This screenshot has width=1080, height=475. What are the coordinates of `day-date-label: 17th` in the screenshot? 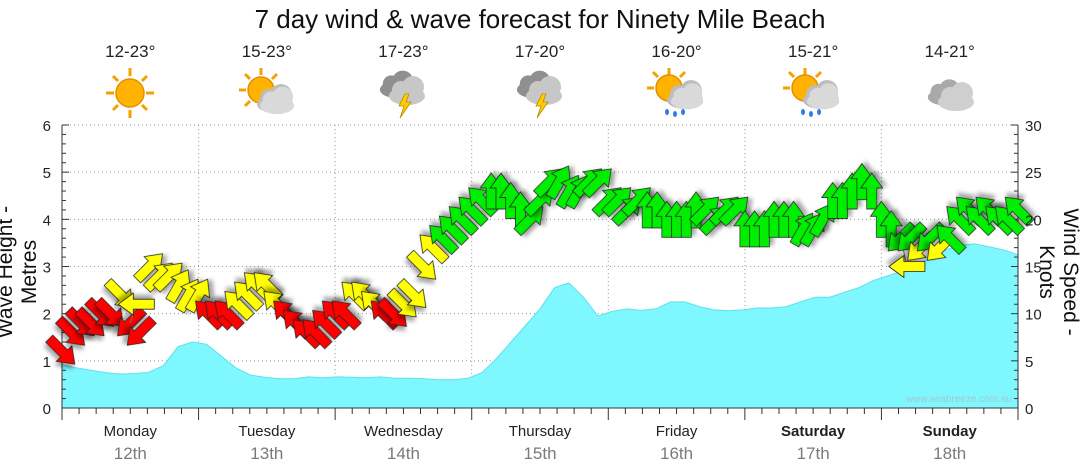 It's located at (813, 453).